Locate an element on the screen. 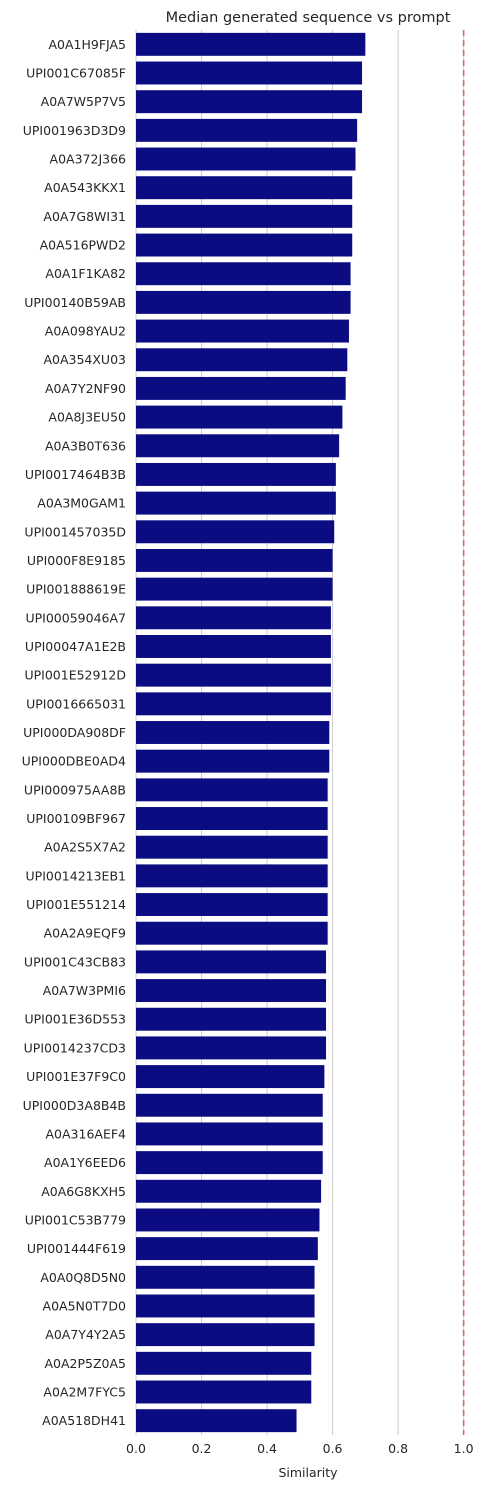 The height and width of the screenshot is (1490, 489). y-tick-label: UPI001C43CB83 is located at coordinates (75, 961).